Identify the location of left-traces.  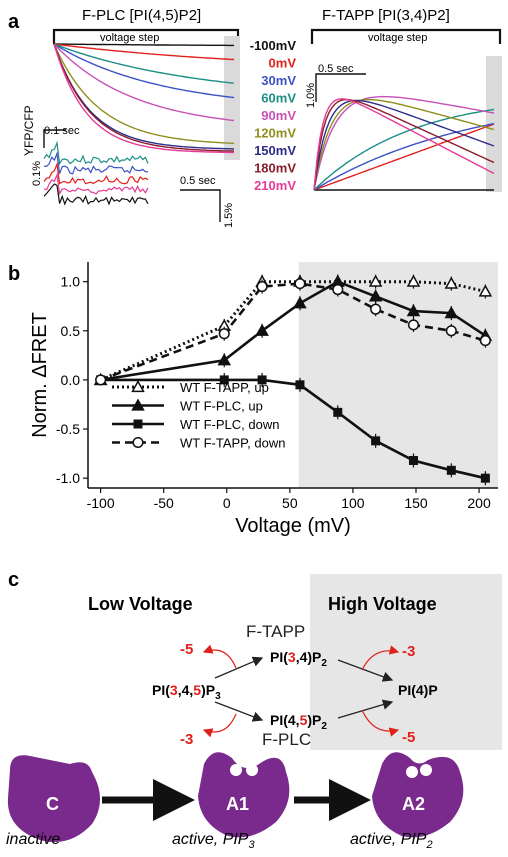
(144, 98).